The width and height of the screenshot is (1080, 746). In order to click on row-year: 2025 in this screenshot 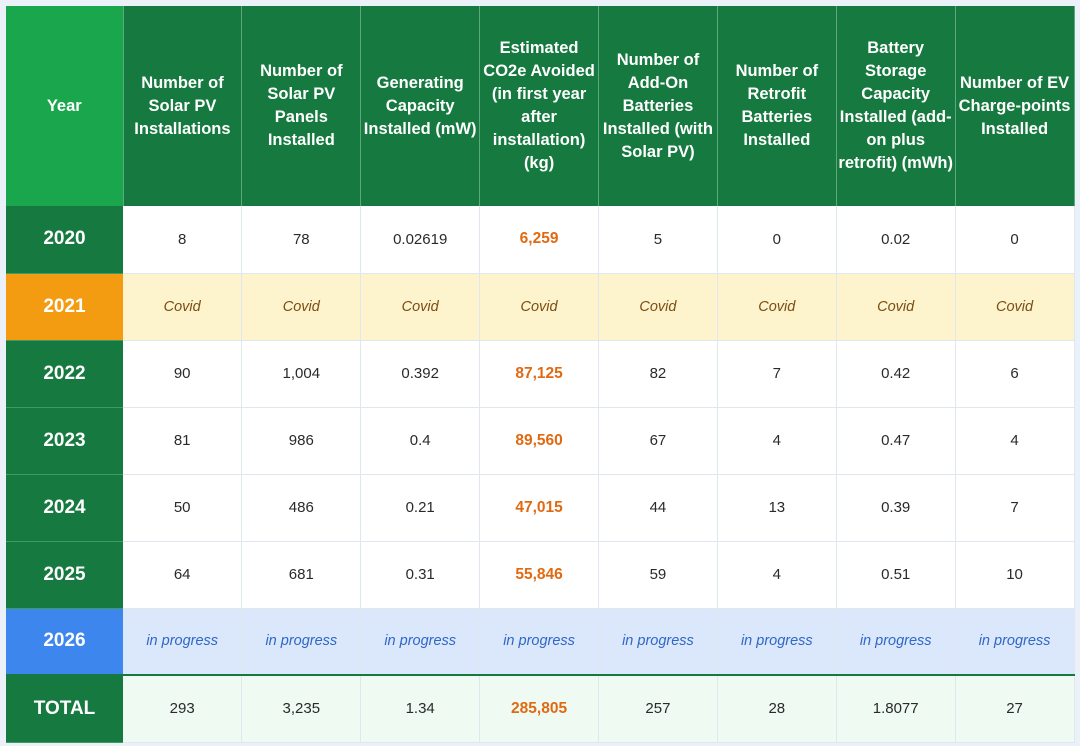, I will do `click(64, 575)`.